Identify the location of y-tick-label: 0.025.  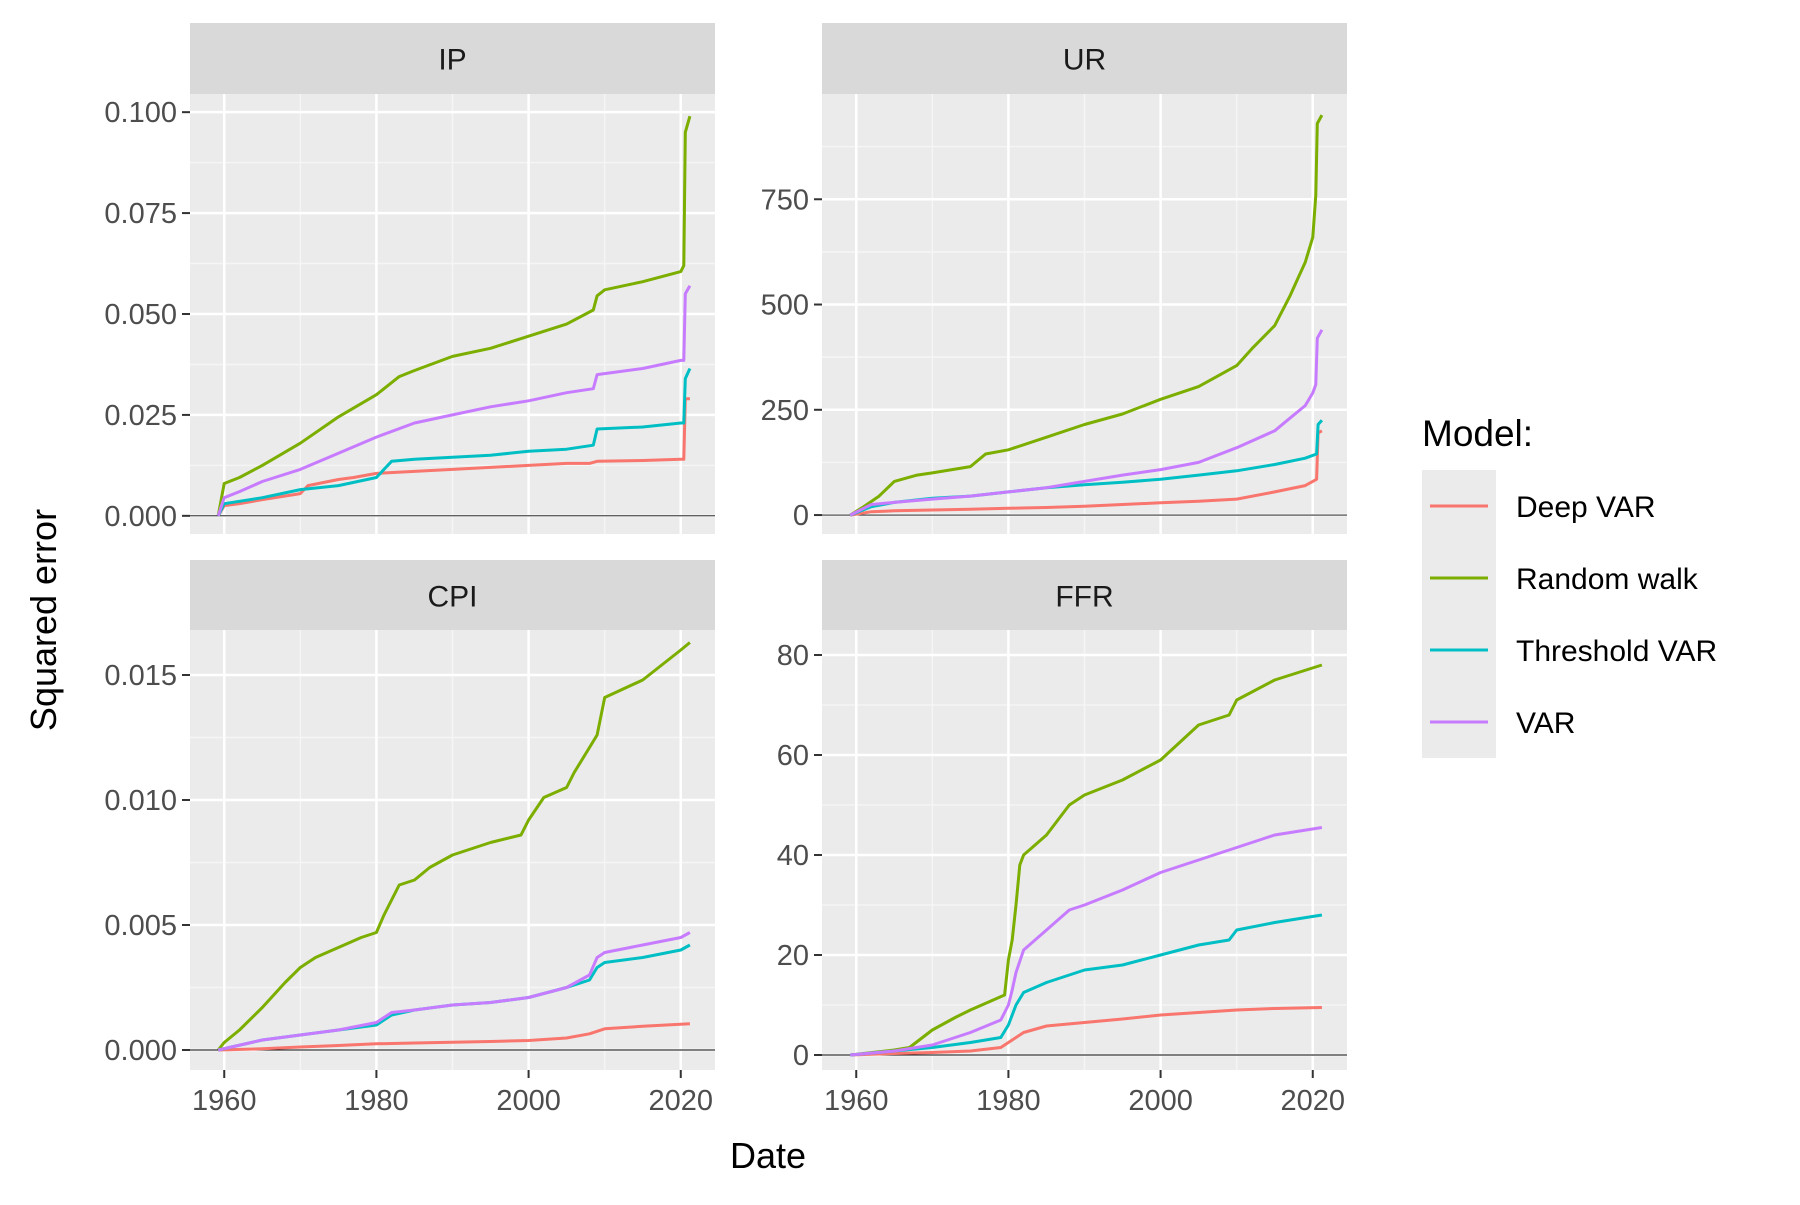
(140, 416).